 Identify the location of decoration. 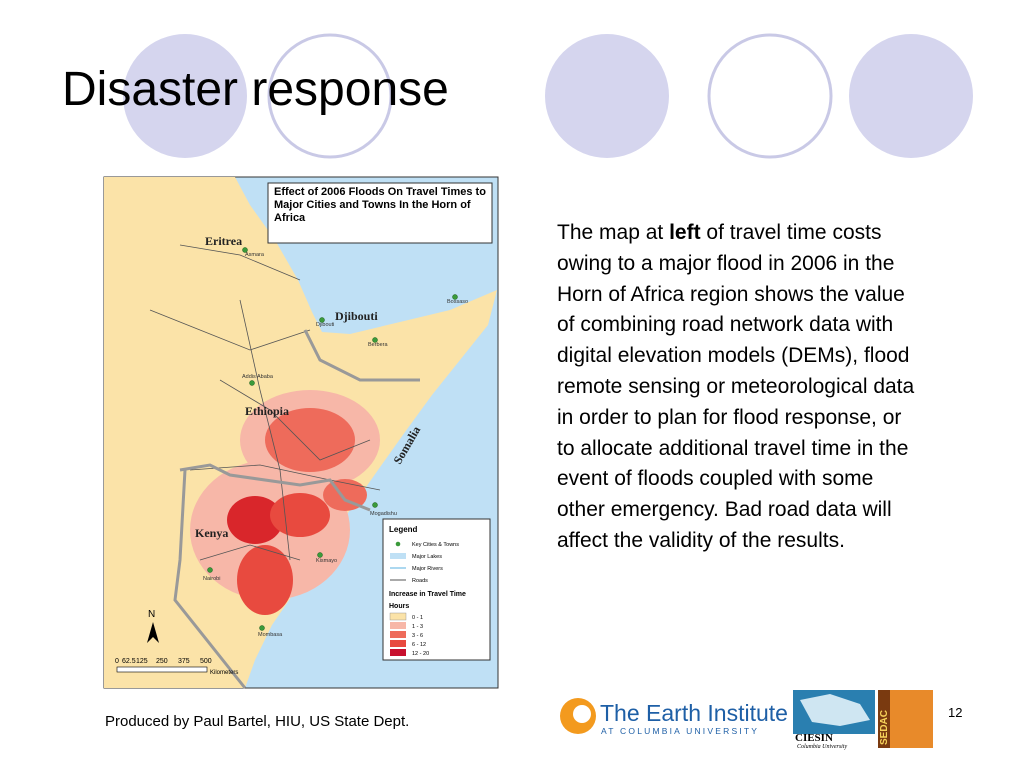
(548, 96).